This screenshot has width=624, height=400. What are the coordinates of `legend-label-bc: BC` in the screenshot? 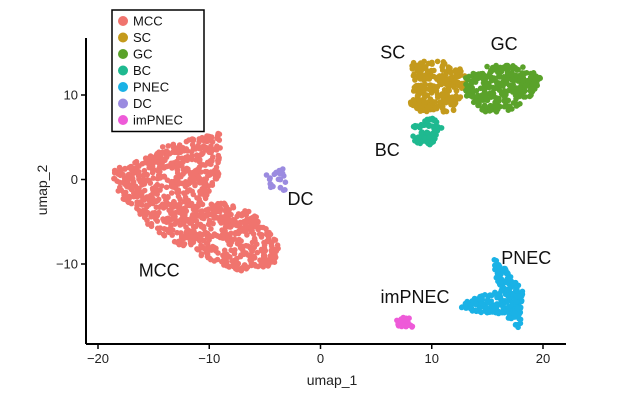 It's located at (142, 70).